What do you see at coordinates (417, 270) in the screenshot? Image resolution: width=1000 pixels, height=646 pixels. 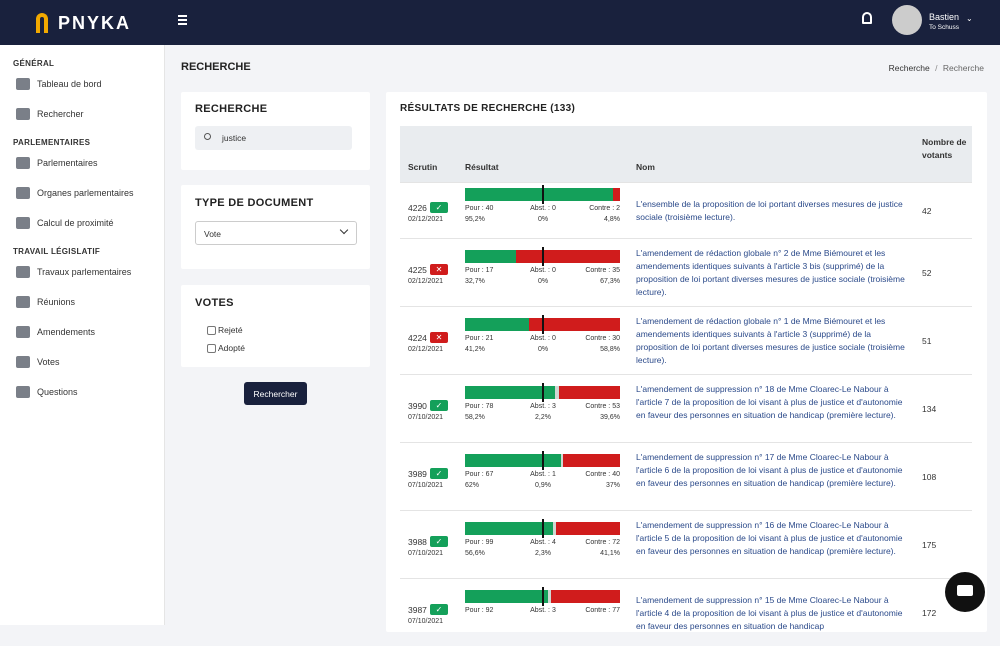 I see `scrutin-number: 4225` at bounding box center [417, 270].